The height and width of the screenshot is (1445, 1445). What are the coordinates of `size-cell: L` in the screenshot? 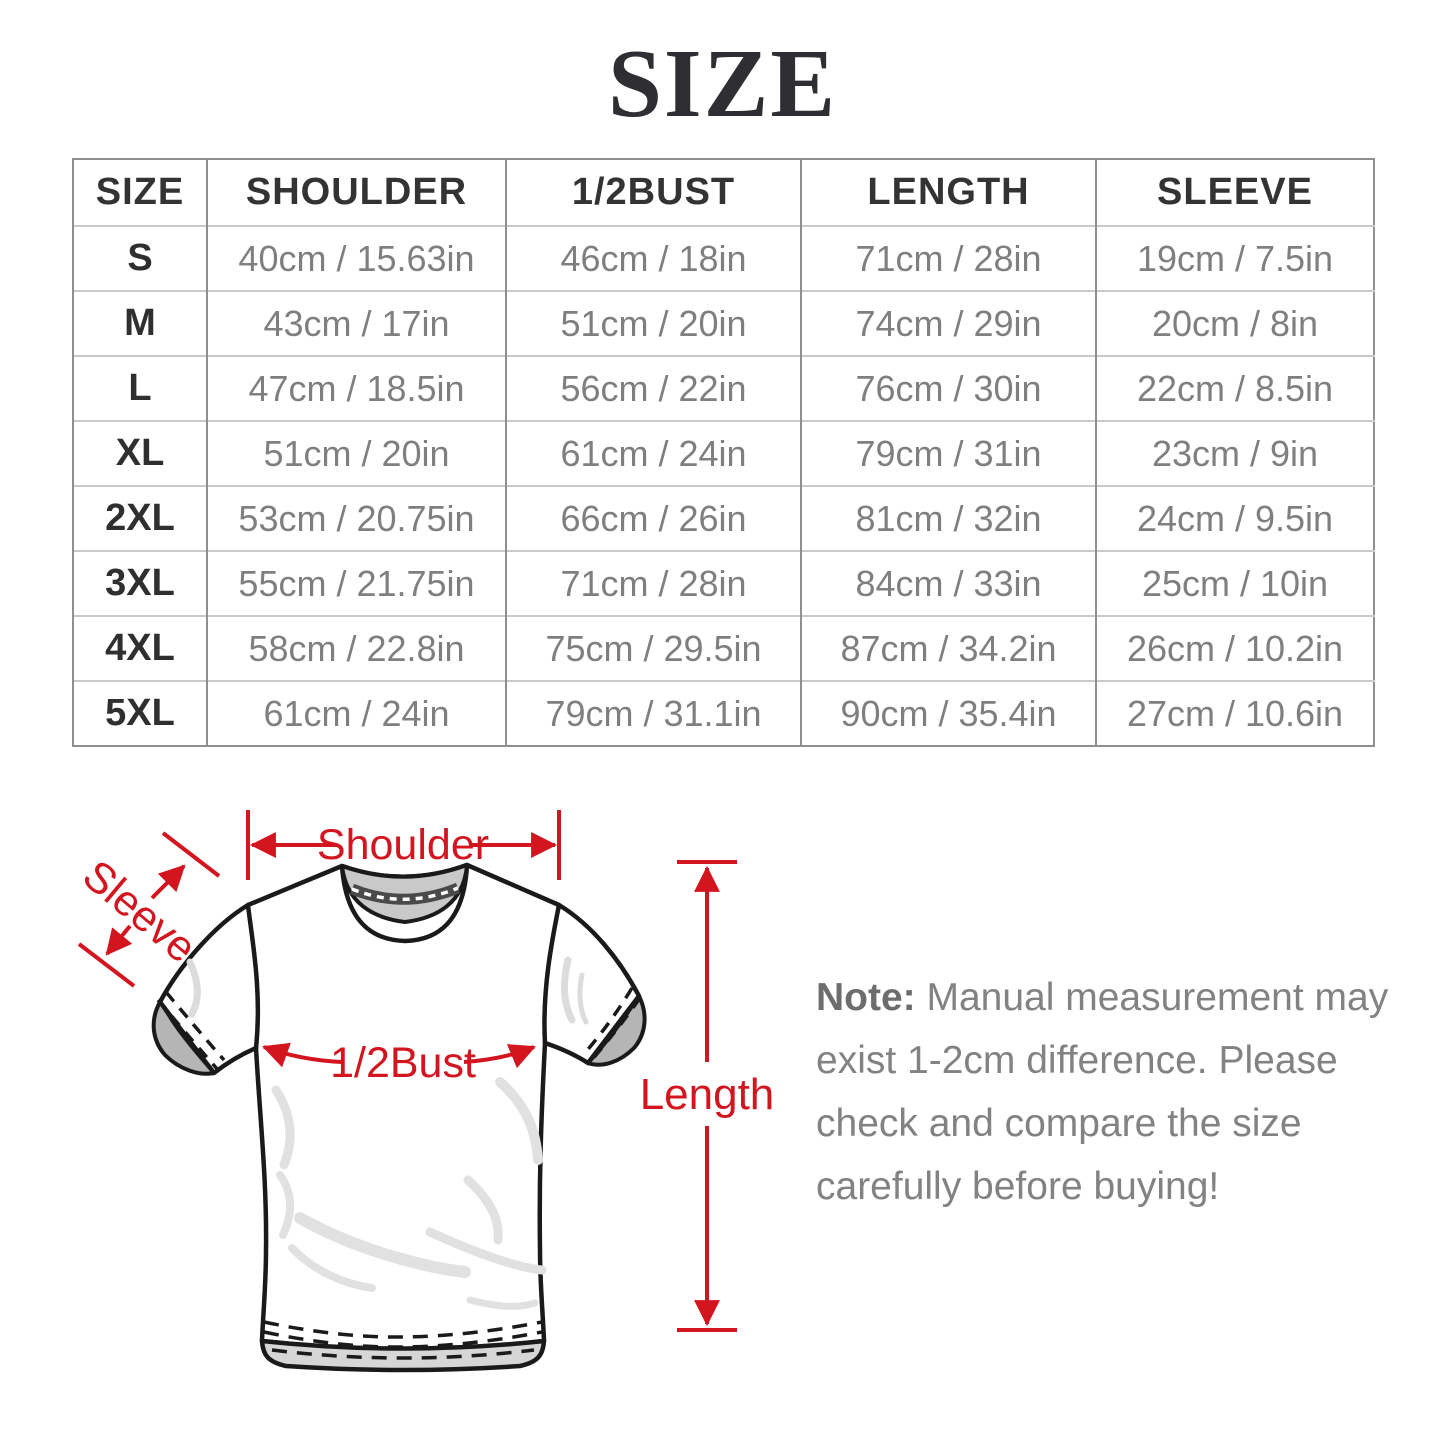 It's located at (139, 388).